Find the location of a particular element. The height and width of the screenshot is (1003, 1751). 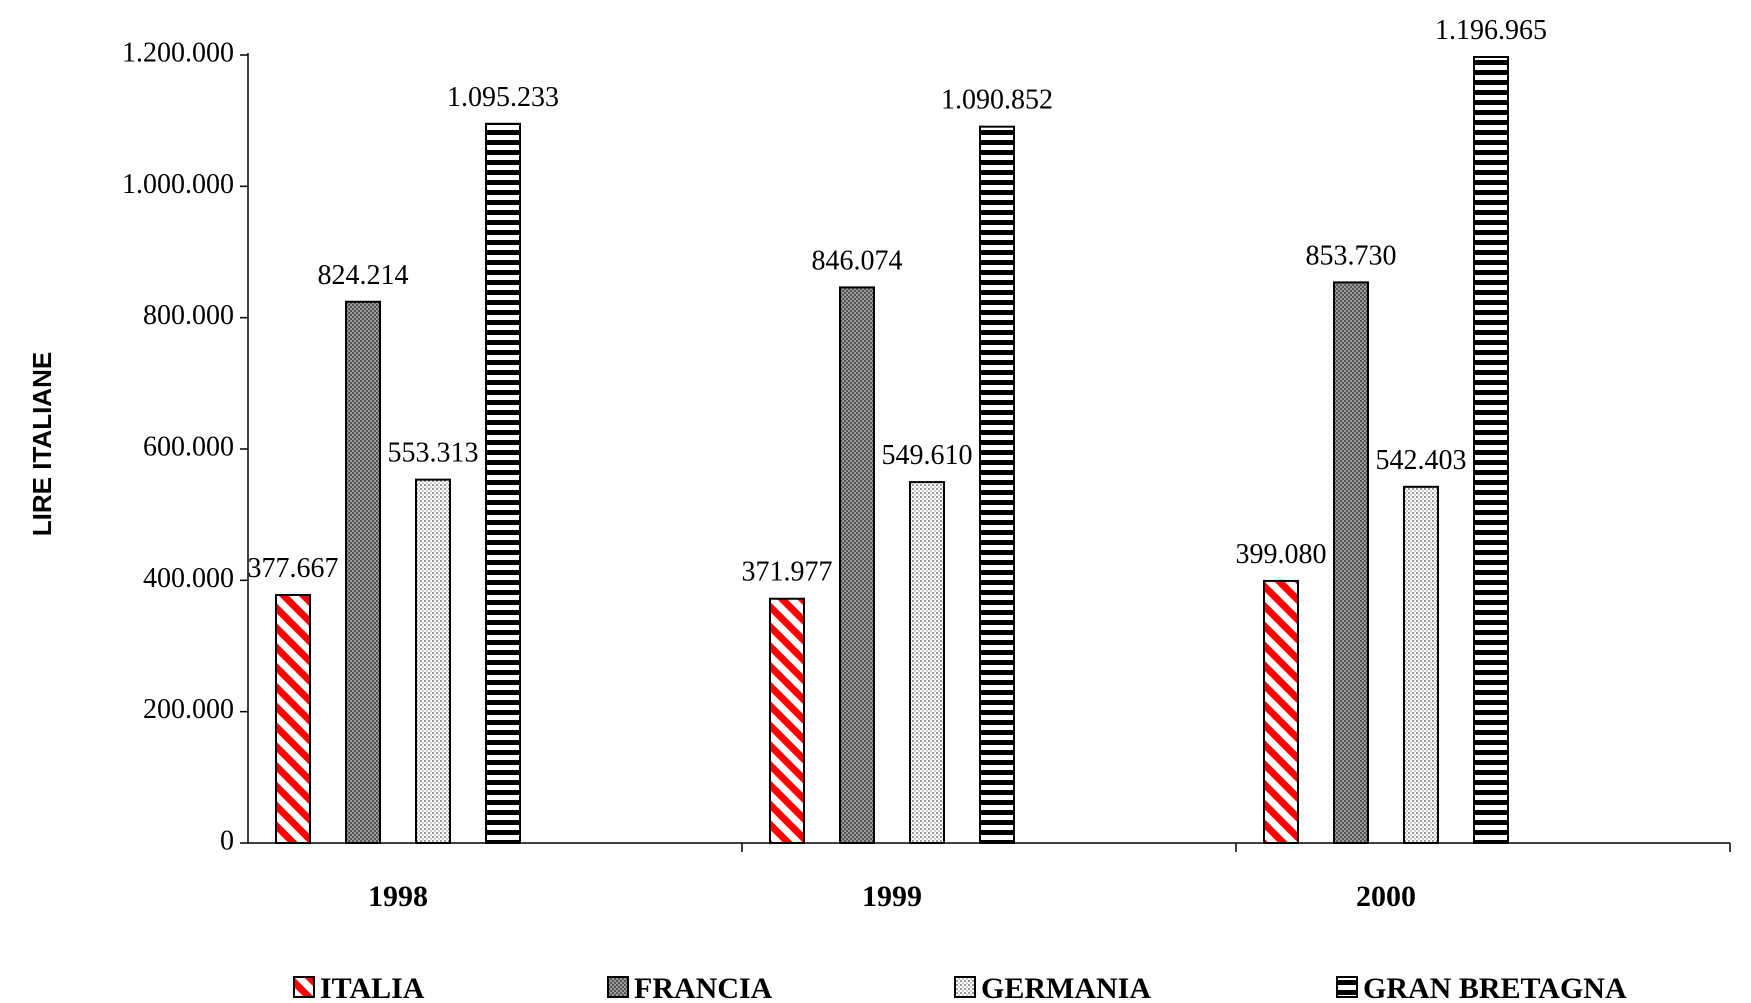

bar-gran-bretagna-1999 is located at coordinates (997, 485).